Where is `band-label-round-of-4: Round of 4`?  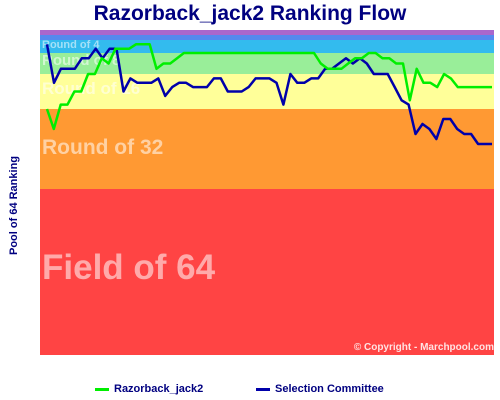
band-label-round-of-4: Round of 4 is located at coordinates (71, 45).